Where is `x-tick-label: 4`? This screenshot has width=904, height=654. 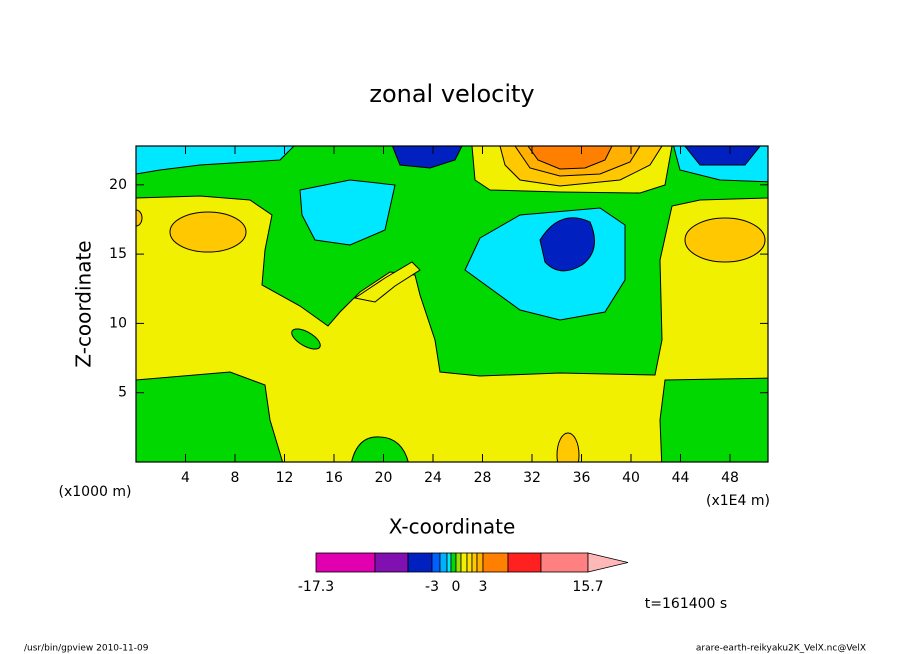 x-tick-label: 4 is located at coordinates (185, 478).